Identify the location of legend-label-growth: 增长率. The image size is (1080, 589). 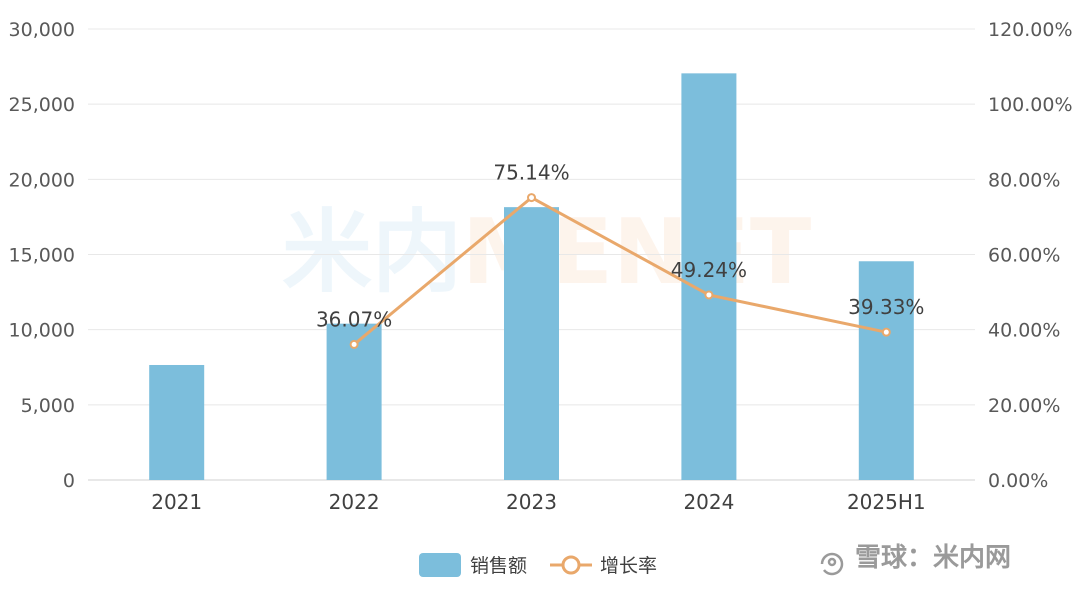
(628, 566).